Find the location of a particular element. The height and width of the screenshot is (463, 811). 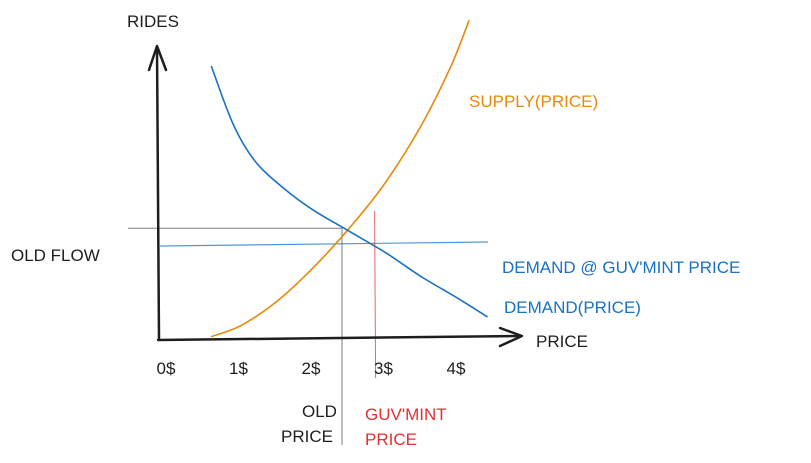

x-axis-label: PRICE is located at coordinates (562, 341).